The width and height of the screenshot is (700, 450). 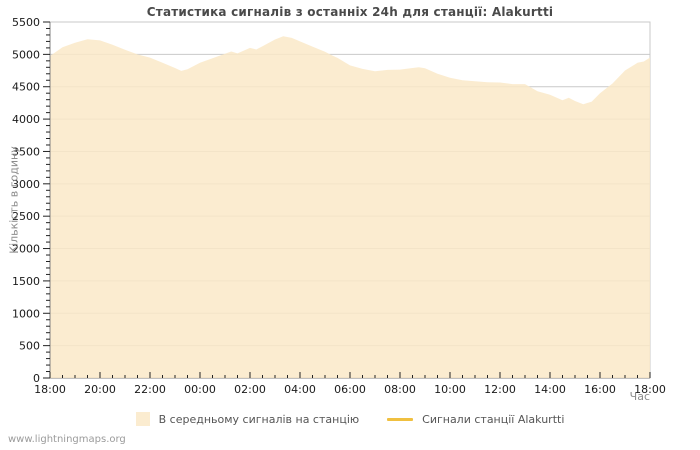 I want to click on y-tick-label: 500, so click(x=29, y=346).